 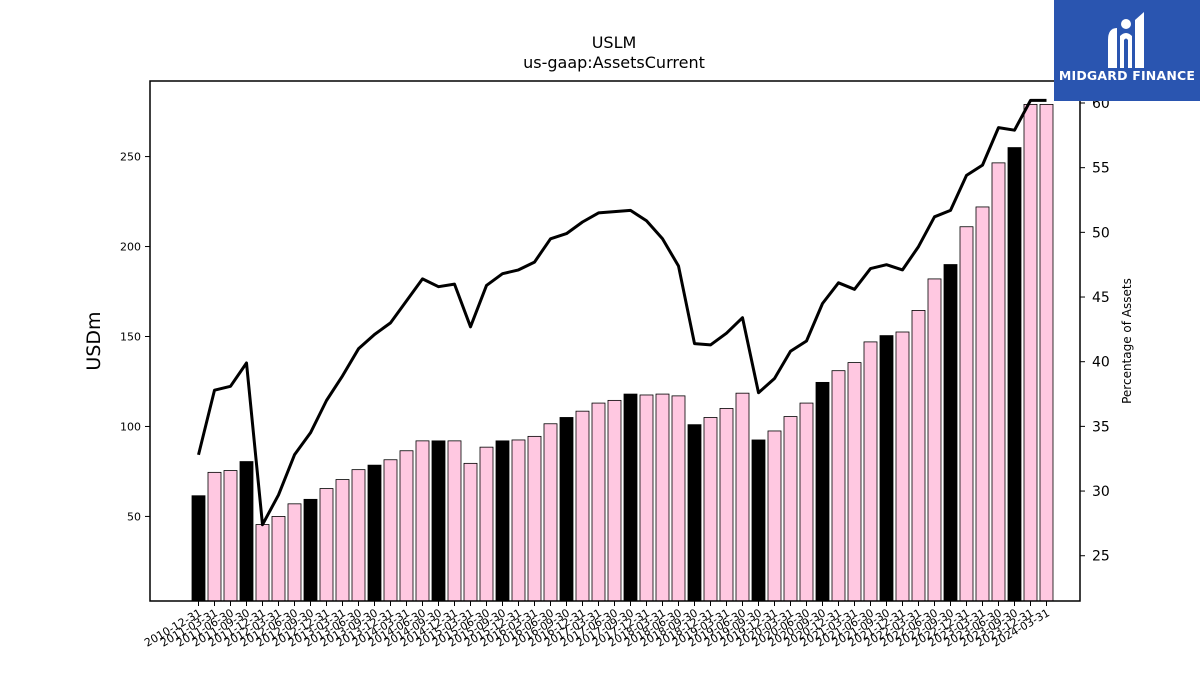 What do you see at coordinates (614, 62) in the screenshot?
I see `chart-subtitle: us-gaap:AssetsCurrent` at bounding box center [614, 62].